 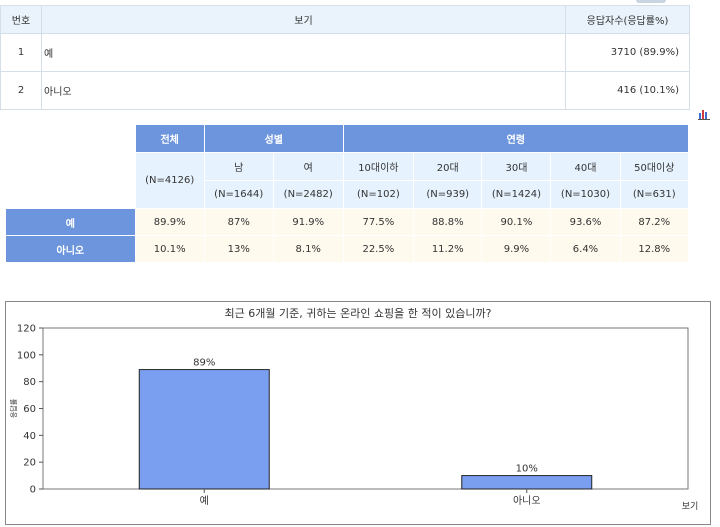 What do you see at coordinates (515, 138) in the screenshot?
I see `group-header-age: 연령` at bounding box center [515, 138].